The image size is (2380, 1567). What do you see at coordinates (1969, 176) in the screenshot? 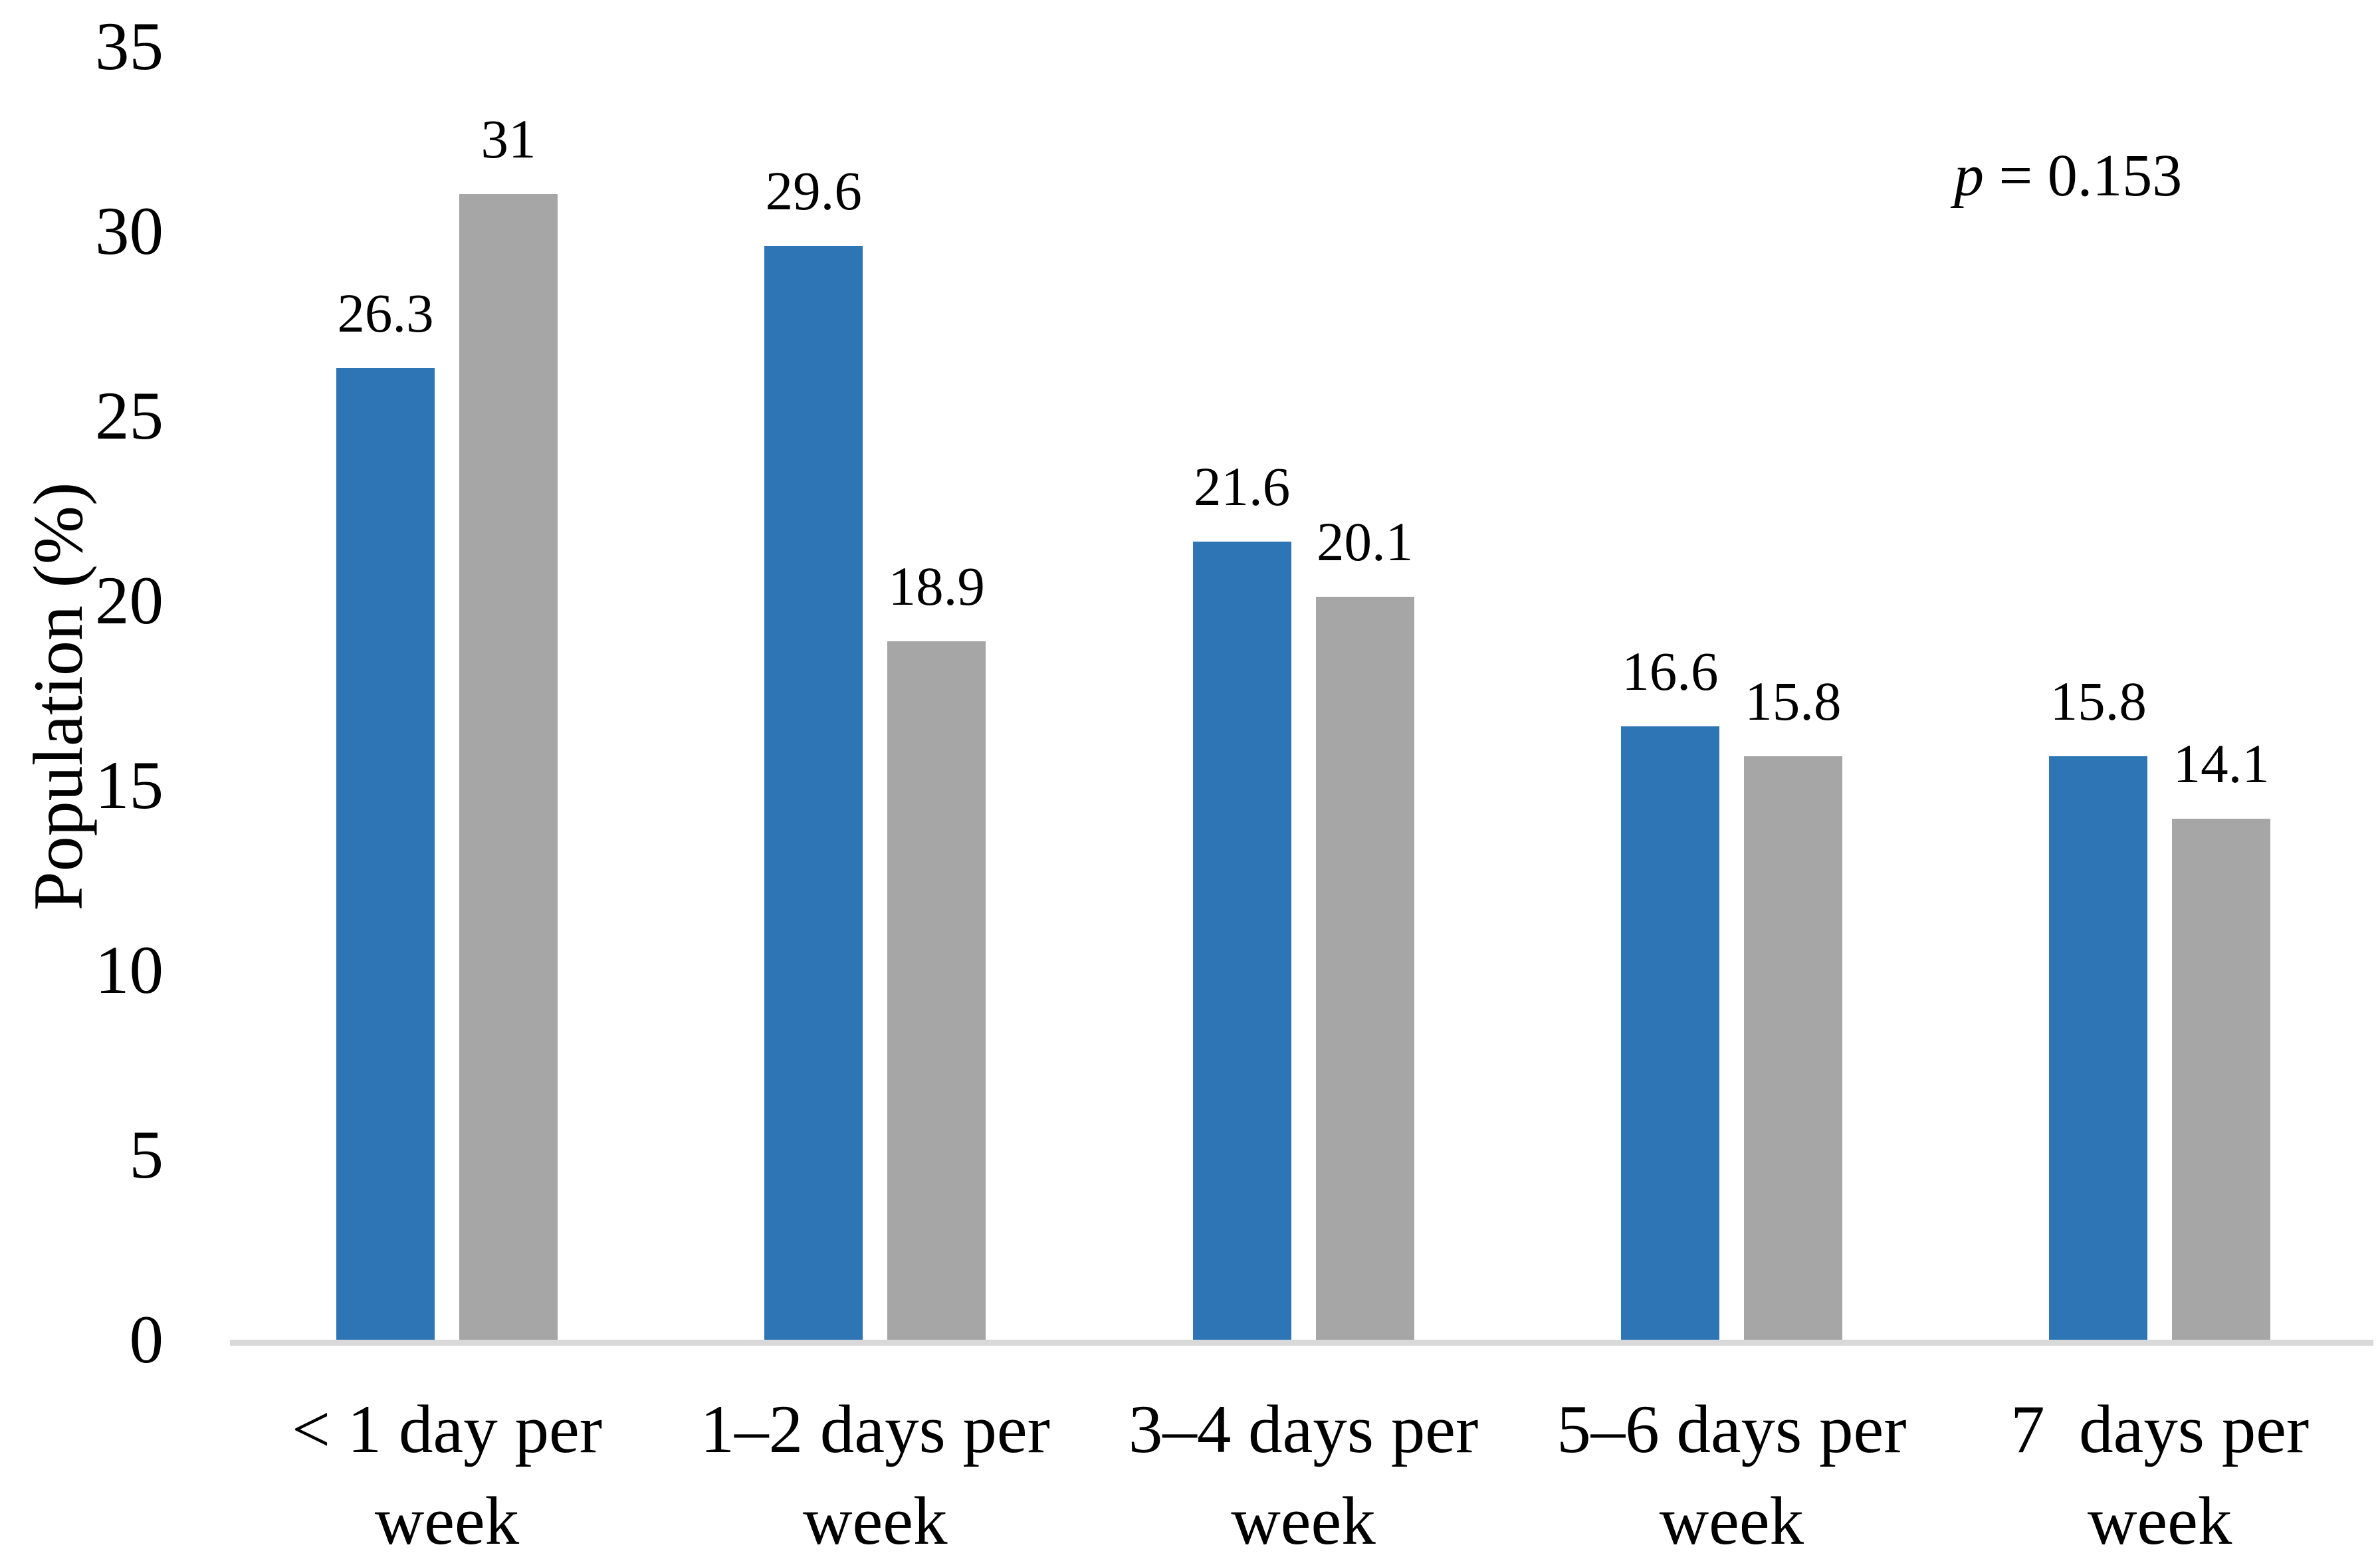
I see `p-symbol: p` at bounding box center [1969, 176].